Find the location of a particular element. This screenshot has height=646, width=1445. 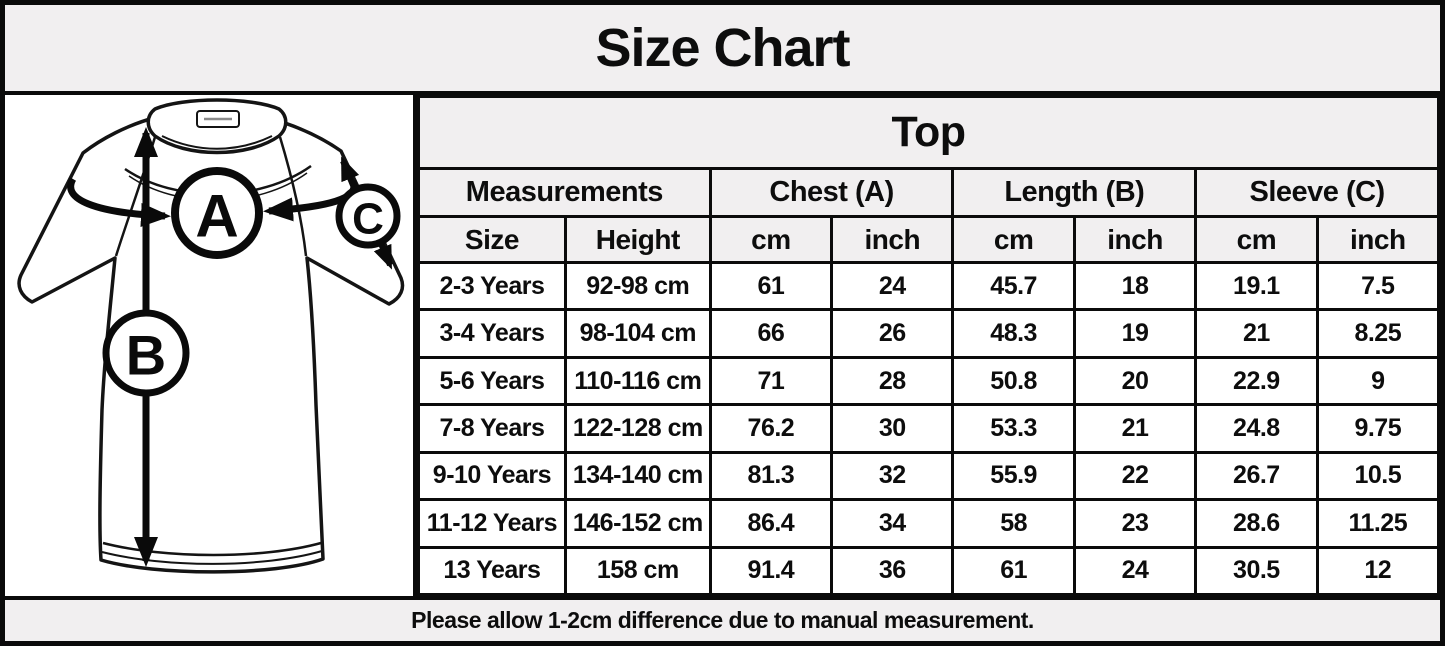

value-cell: 11.25 is located at coordinates (1377, 523).